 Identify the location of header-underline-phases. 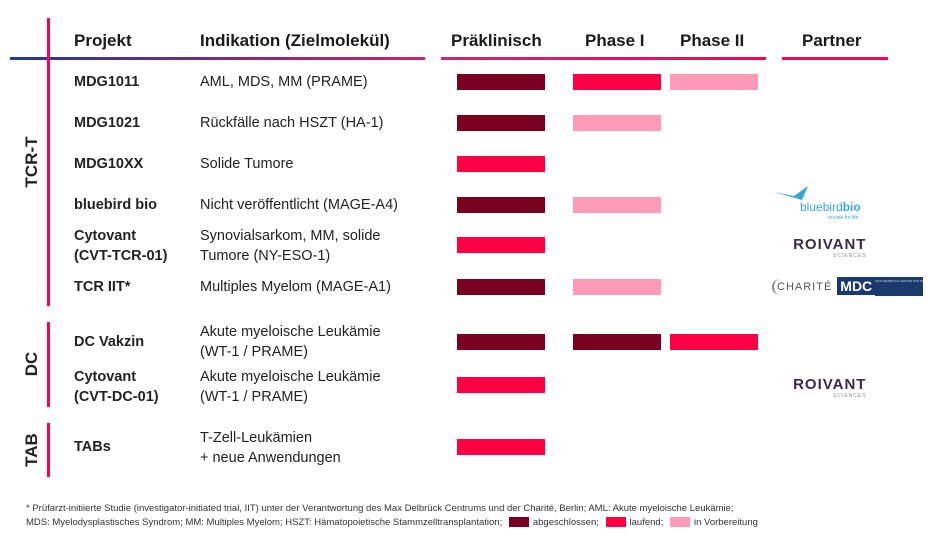
(603, 58).